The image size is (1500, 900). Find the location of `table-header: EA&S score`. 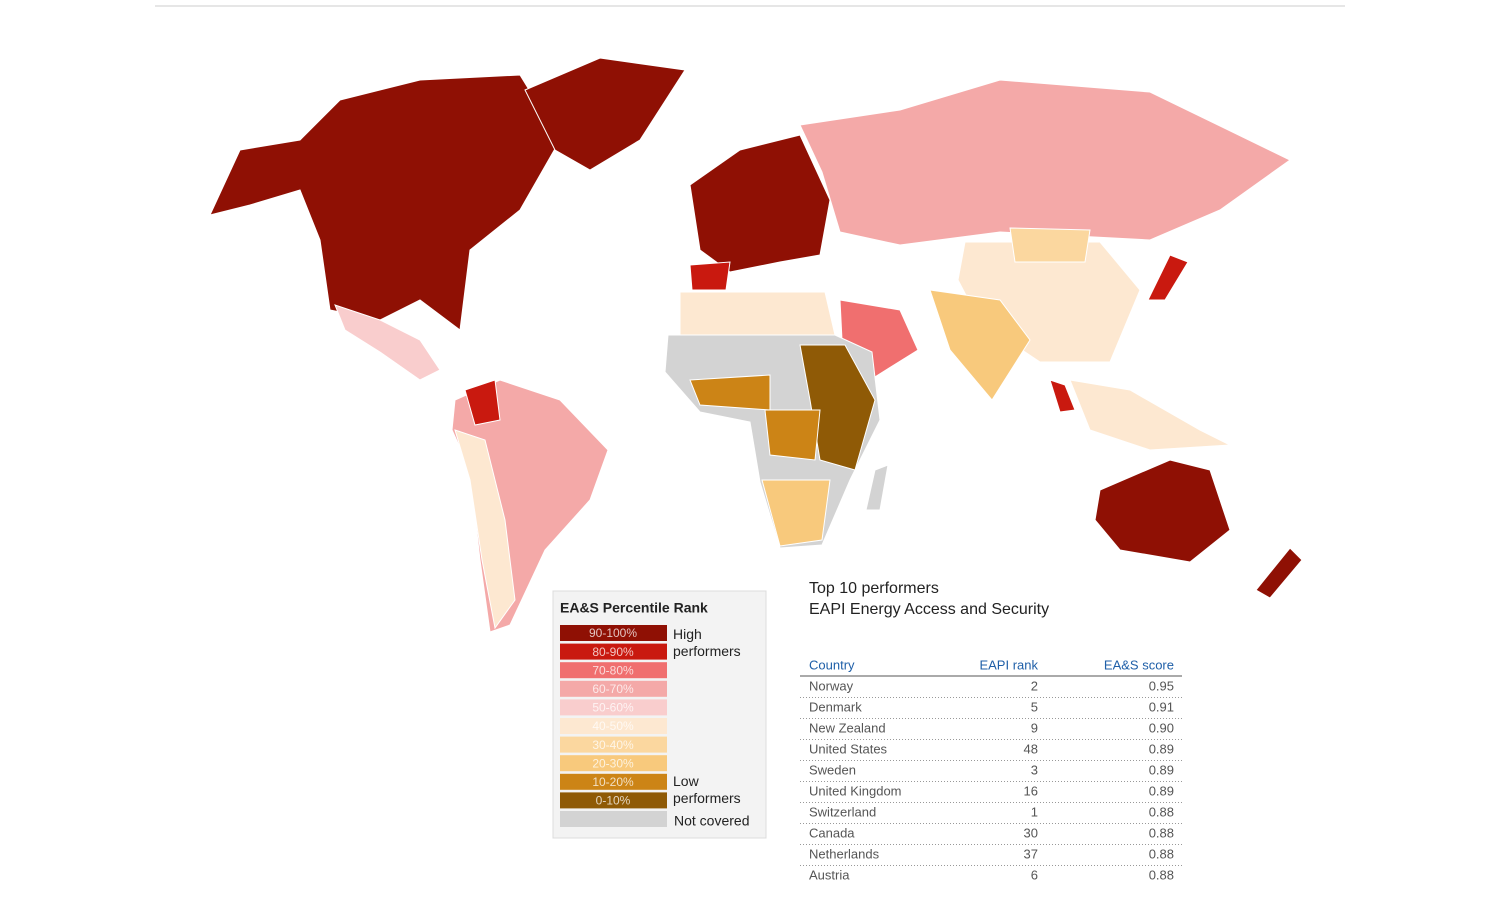

table-header: EA&S score is located at coordinates (1139, 664).